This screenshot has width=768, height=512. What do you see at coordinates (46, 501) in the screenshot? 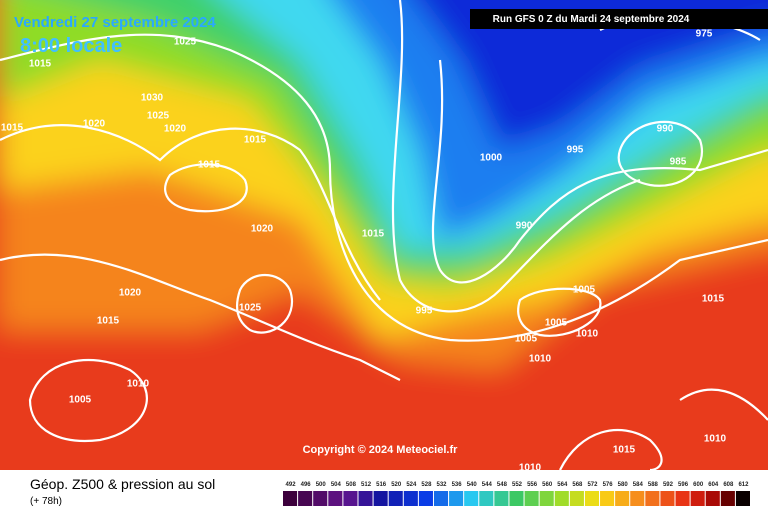
I see `lead-time: (+ 78h)` at bounding box center [46, 501].